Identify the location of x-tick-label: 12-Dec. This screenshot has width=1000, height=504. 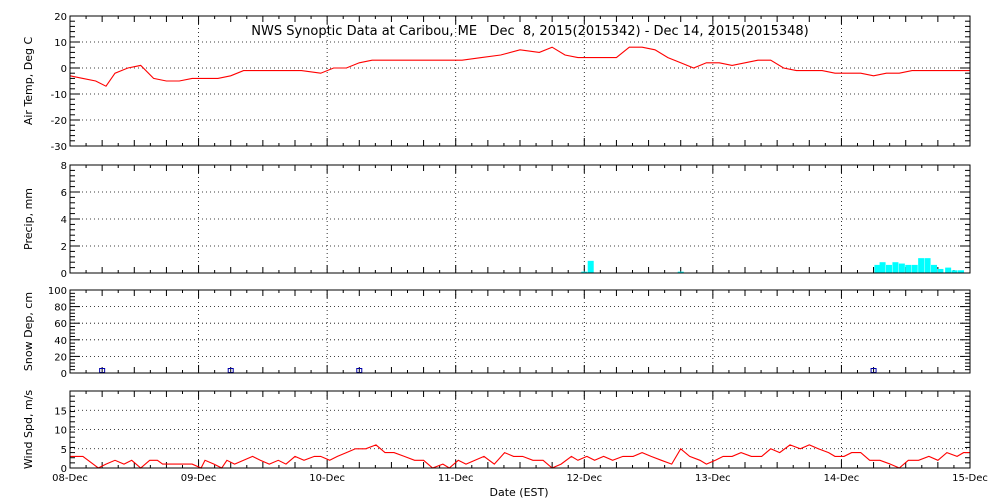
(584, 478).